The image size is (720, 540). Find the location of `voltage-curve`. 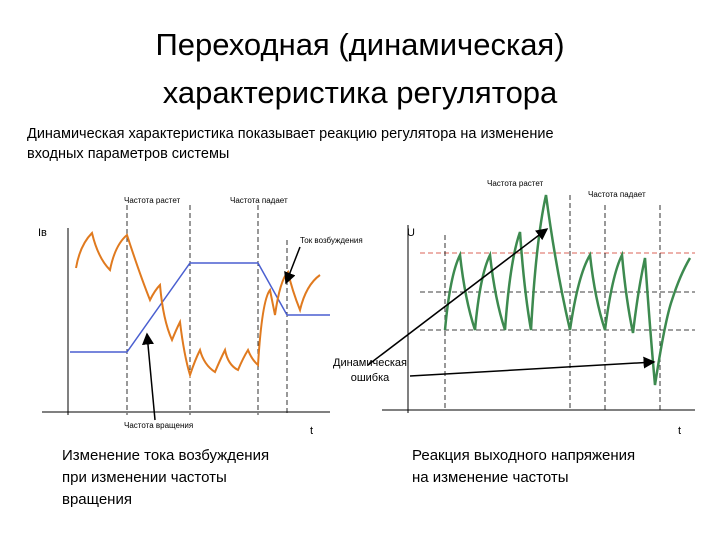

voltage-curve is located at coordinates (567, 290).